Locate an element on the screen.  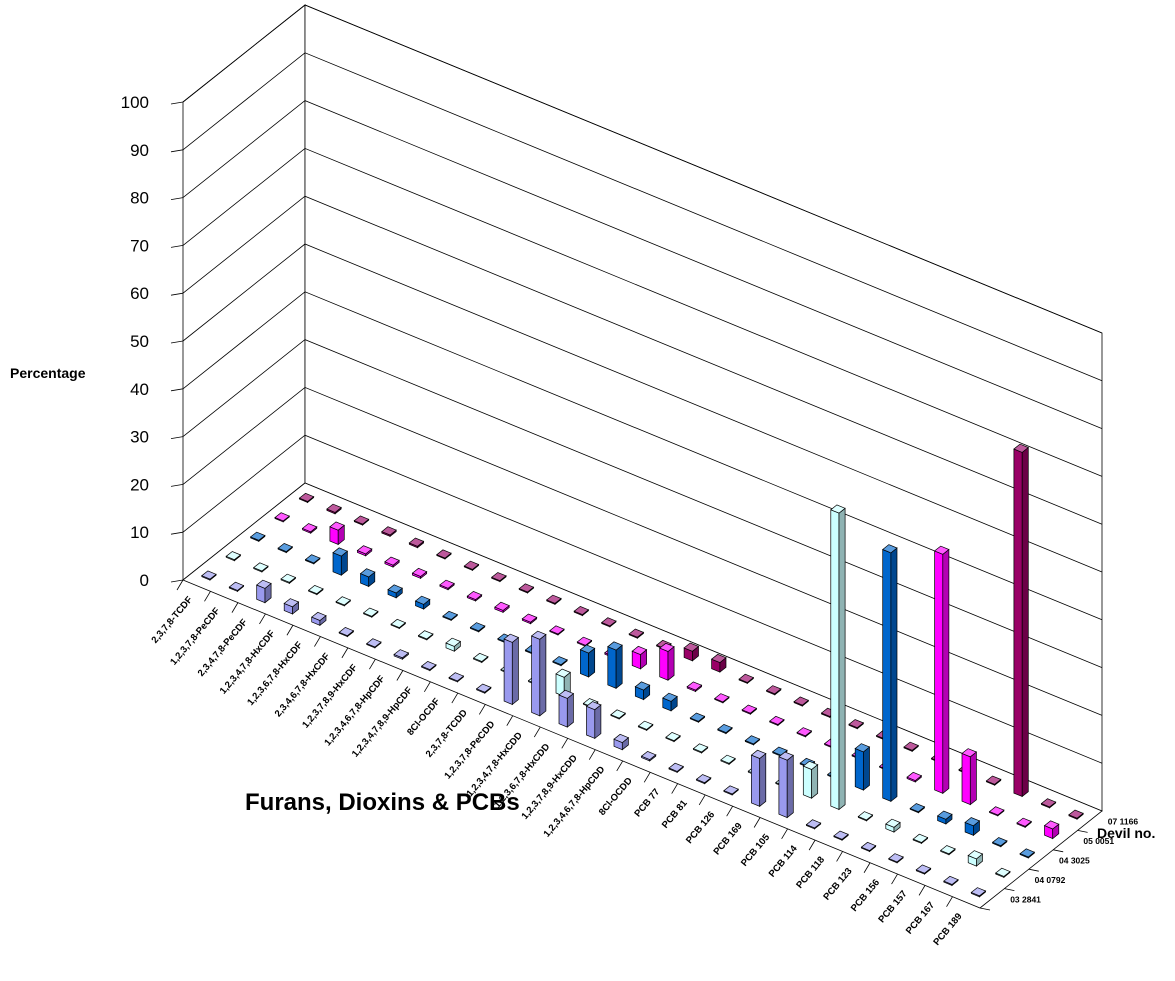
y-tick-label: 0 is located at coordinates (144, 580).